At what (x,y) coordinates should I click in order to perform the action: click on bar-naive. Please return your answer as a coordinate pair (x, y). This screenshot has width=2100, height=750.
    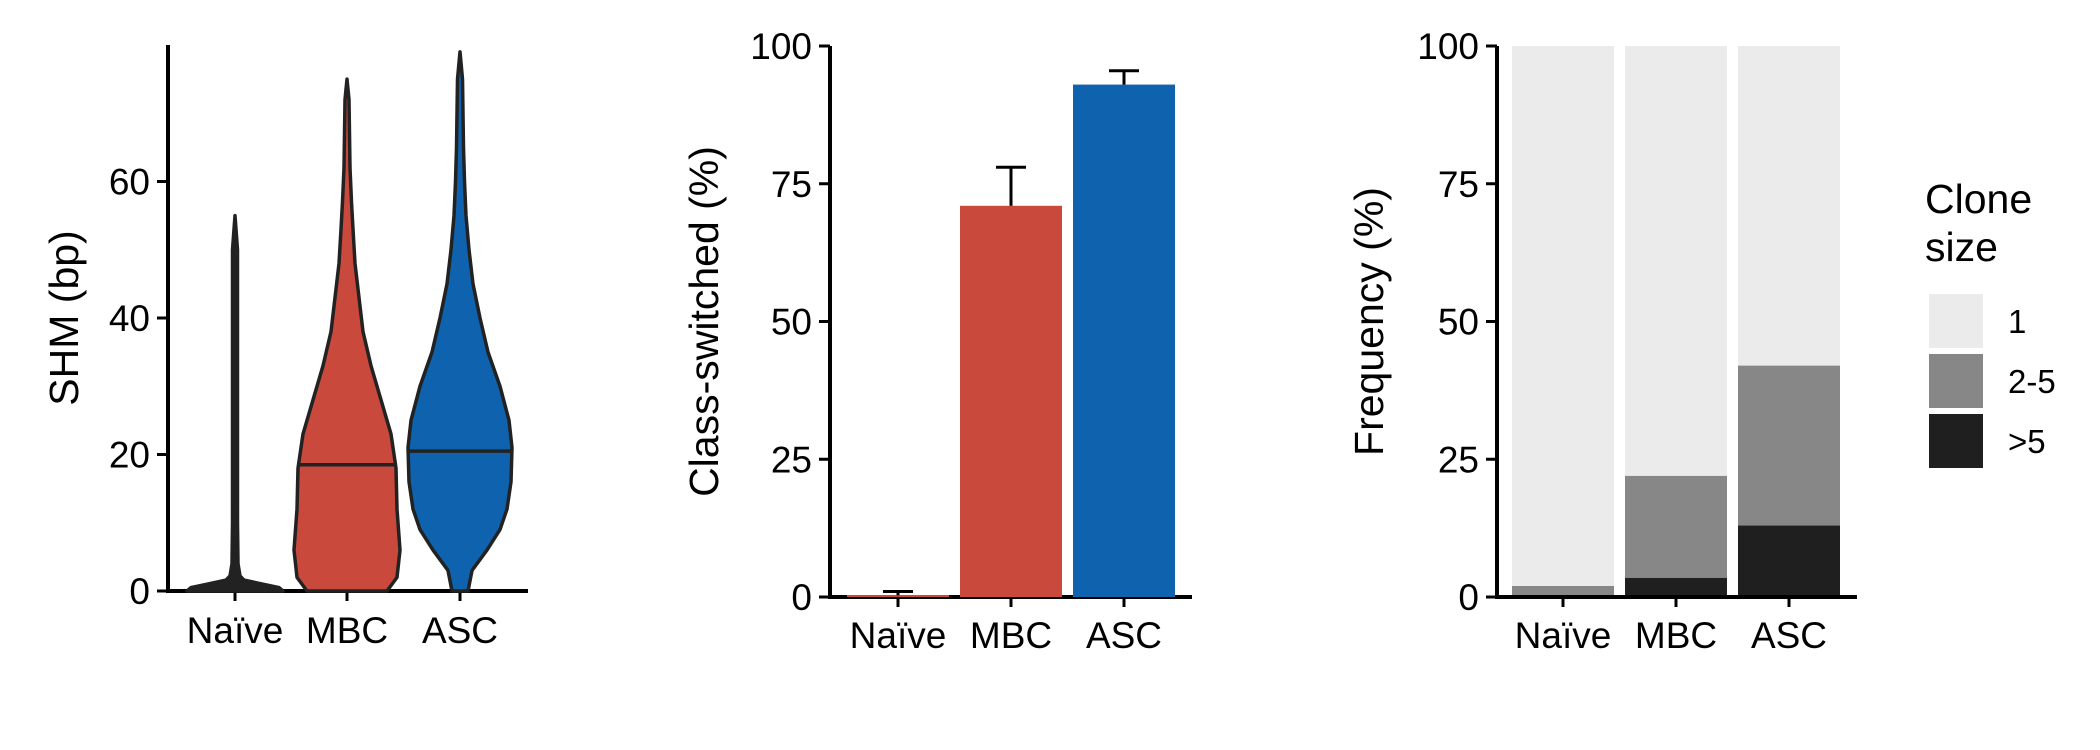
    Looking at the image, I should click on (898, 596).